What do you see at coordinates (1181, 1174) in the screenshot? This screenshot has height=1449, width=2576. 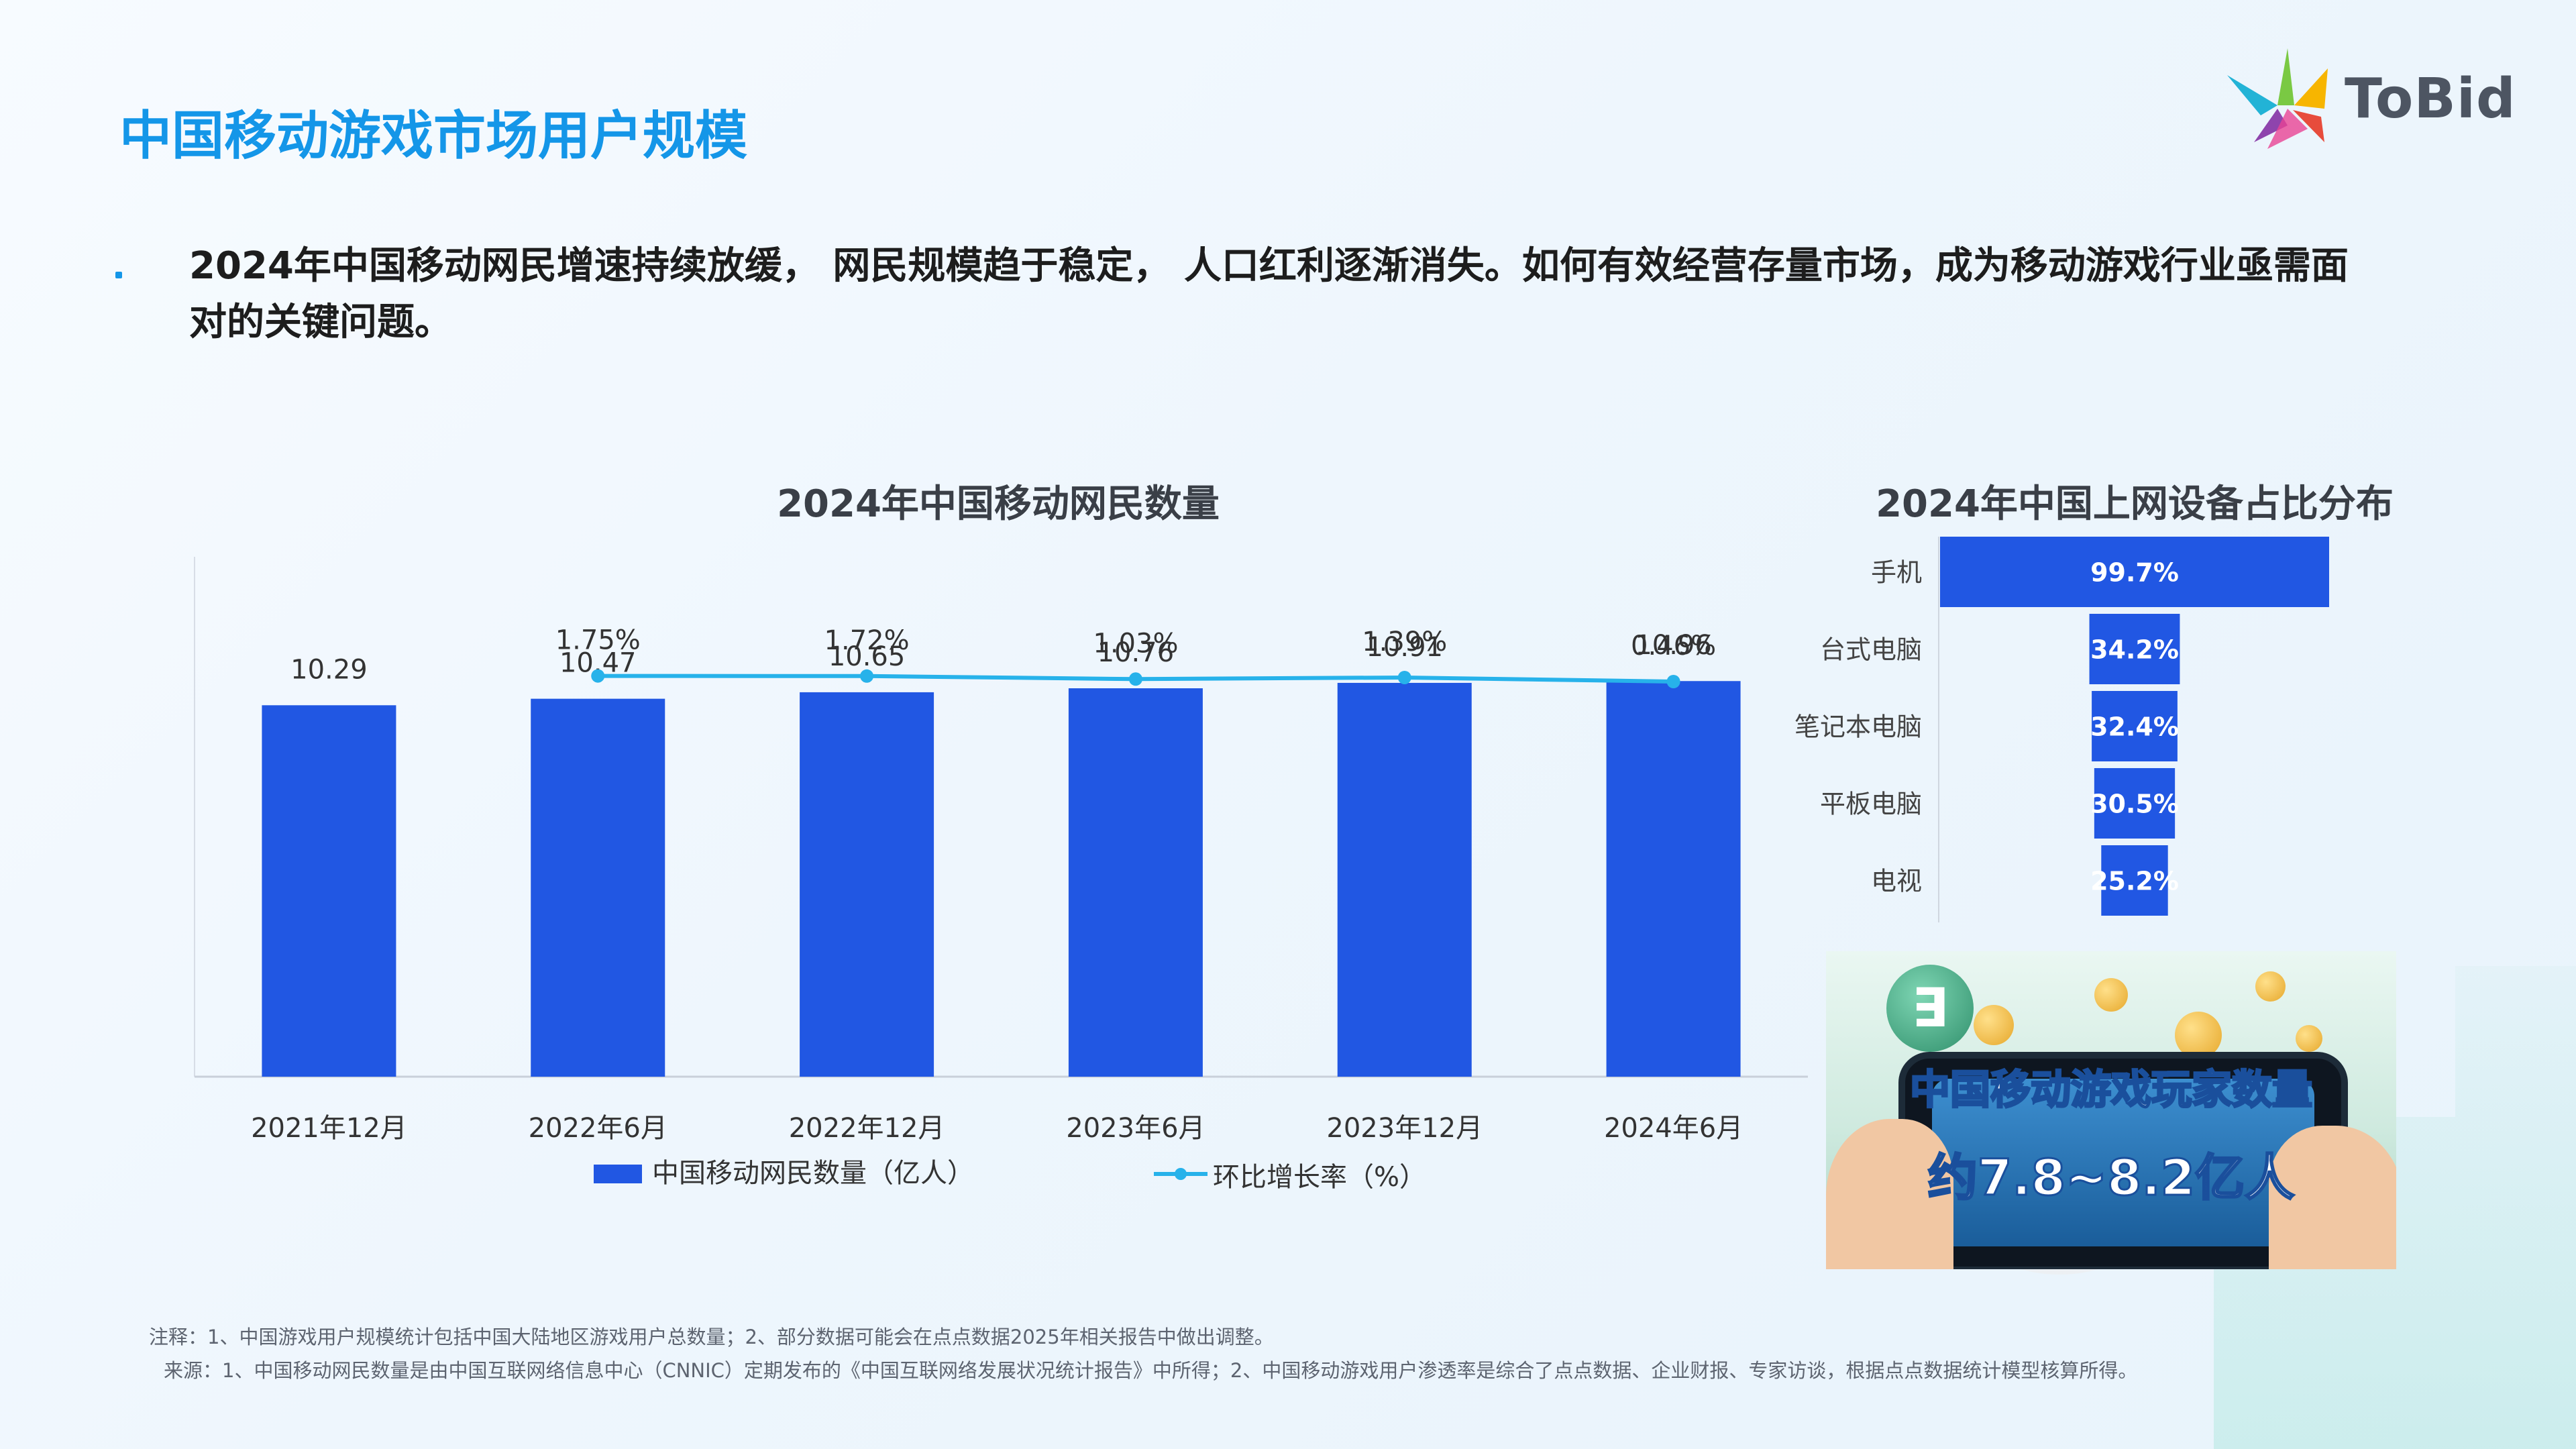 I see `legend-swatch-line-point` at bounding box center [1181, 1174].